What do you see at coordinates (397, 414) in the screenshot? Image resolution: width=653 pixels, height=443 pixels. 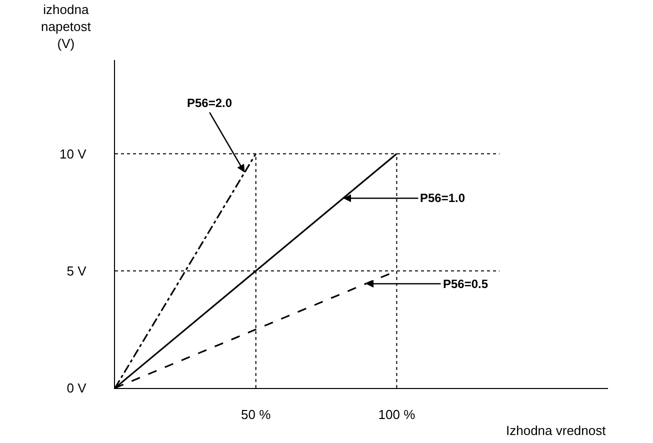 I see `x-tick-label: 100 %` at bounding box center [397, 414].